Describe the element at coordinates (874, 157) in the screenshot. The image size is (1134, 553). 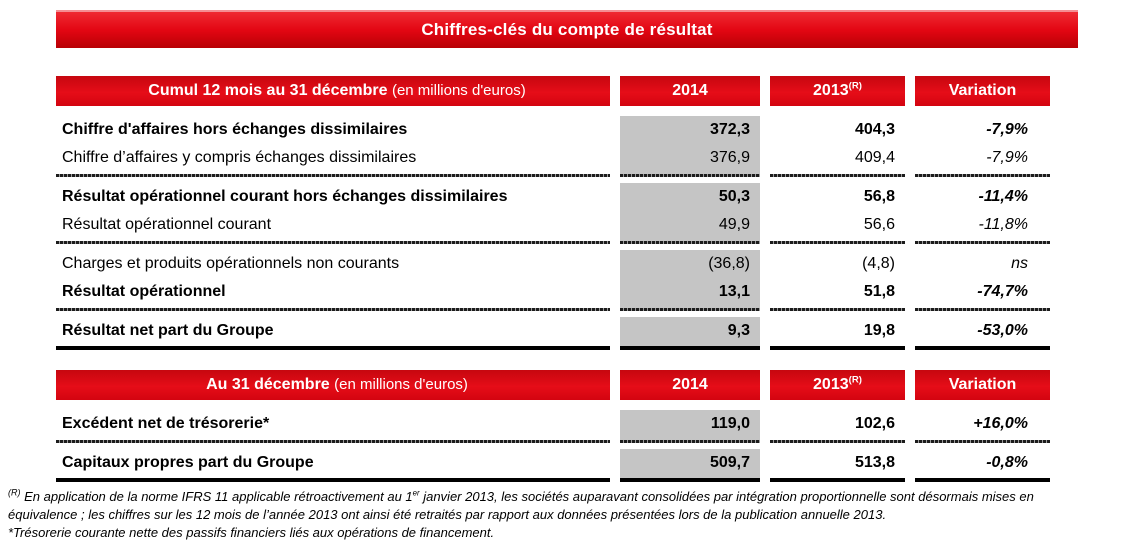
I see `value-2013: 409,4` at that location.